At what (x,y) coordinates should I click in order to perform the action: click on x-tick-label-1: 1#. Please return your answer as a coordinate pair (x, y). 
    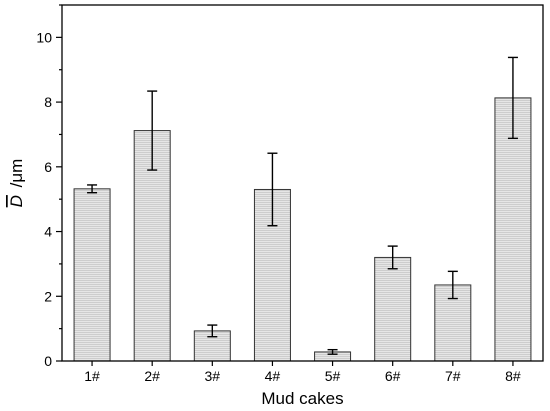
    Looking at the image, I should click on (92, 376).